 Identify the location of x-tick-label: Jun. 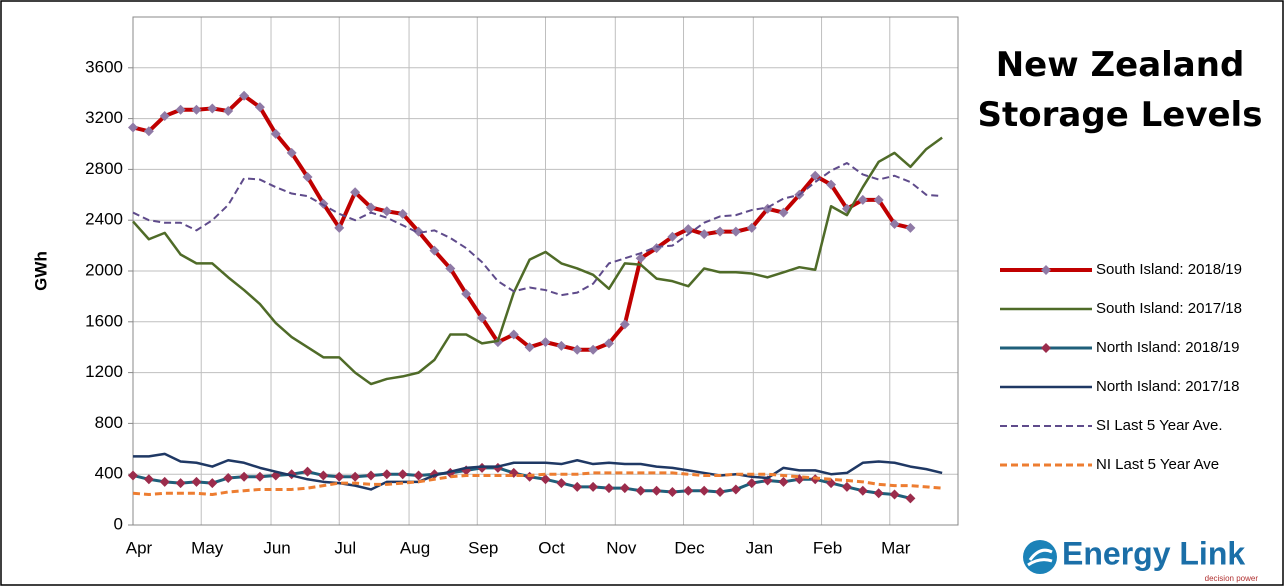
(276, 547).